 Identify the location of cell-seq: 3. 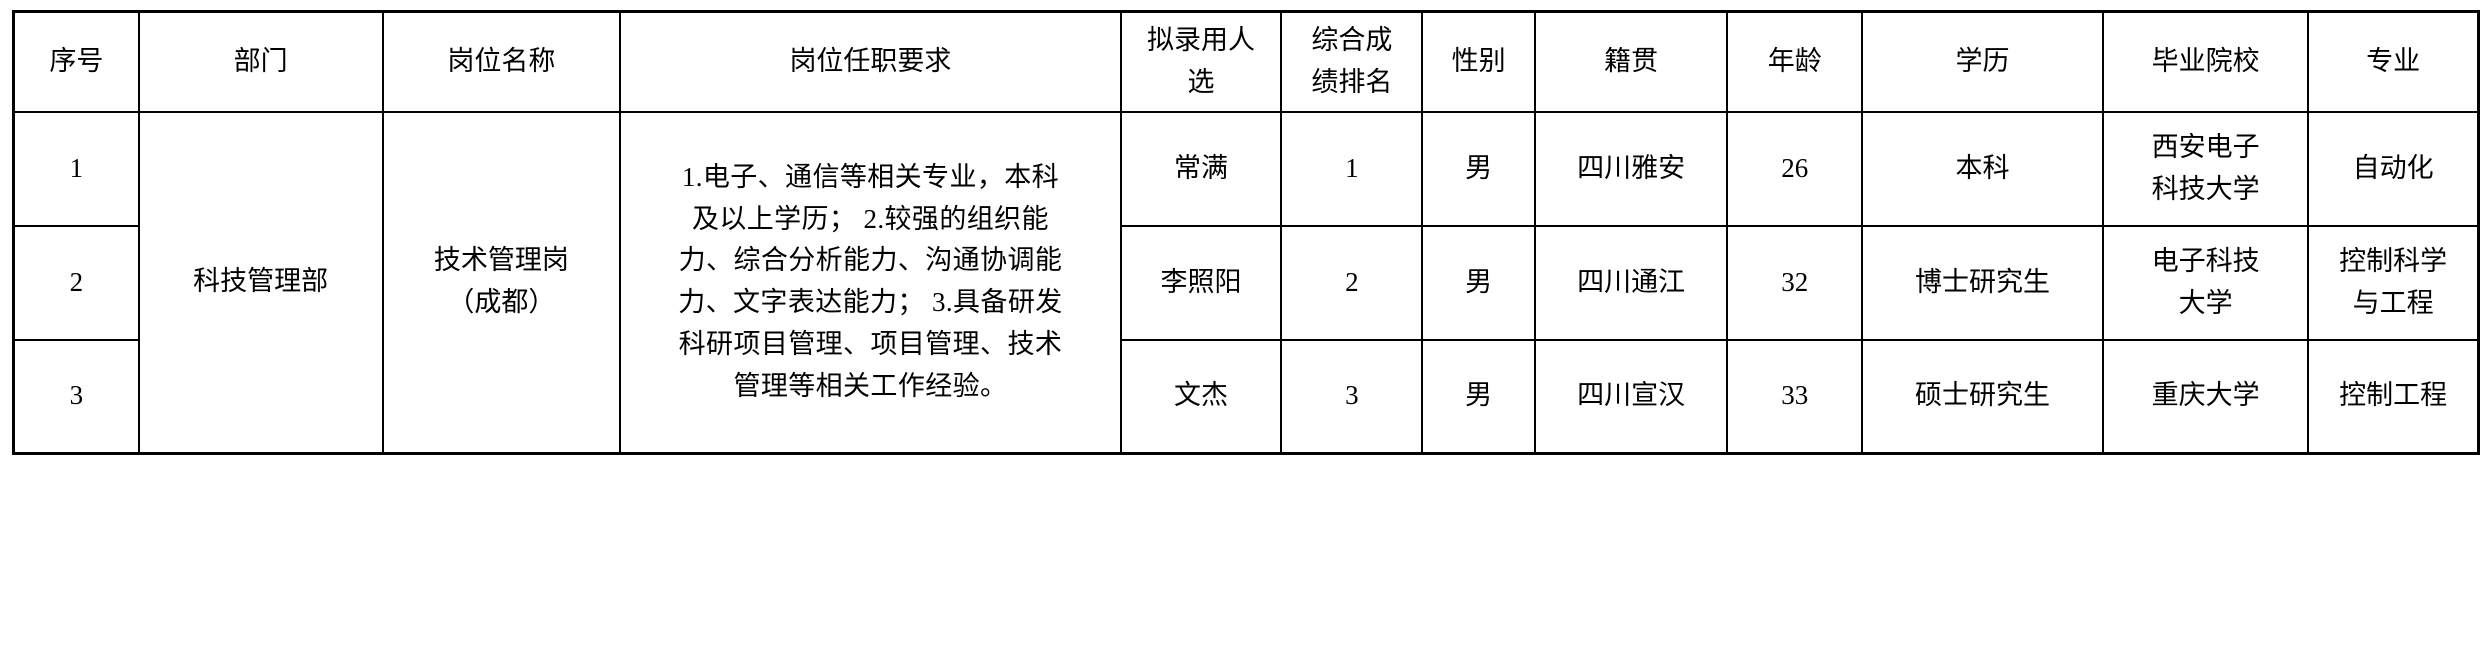
(76, 396).